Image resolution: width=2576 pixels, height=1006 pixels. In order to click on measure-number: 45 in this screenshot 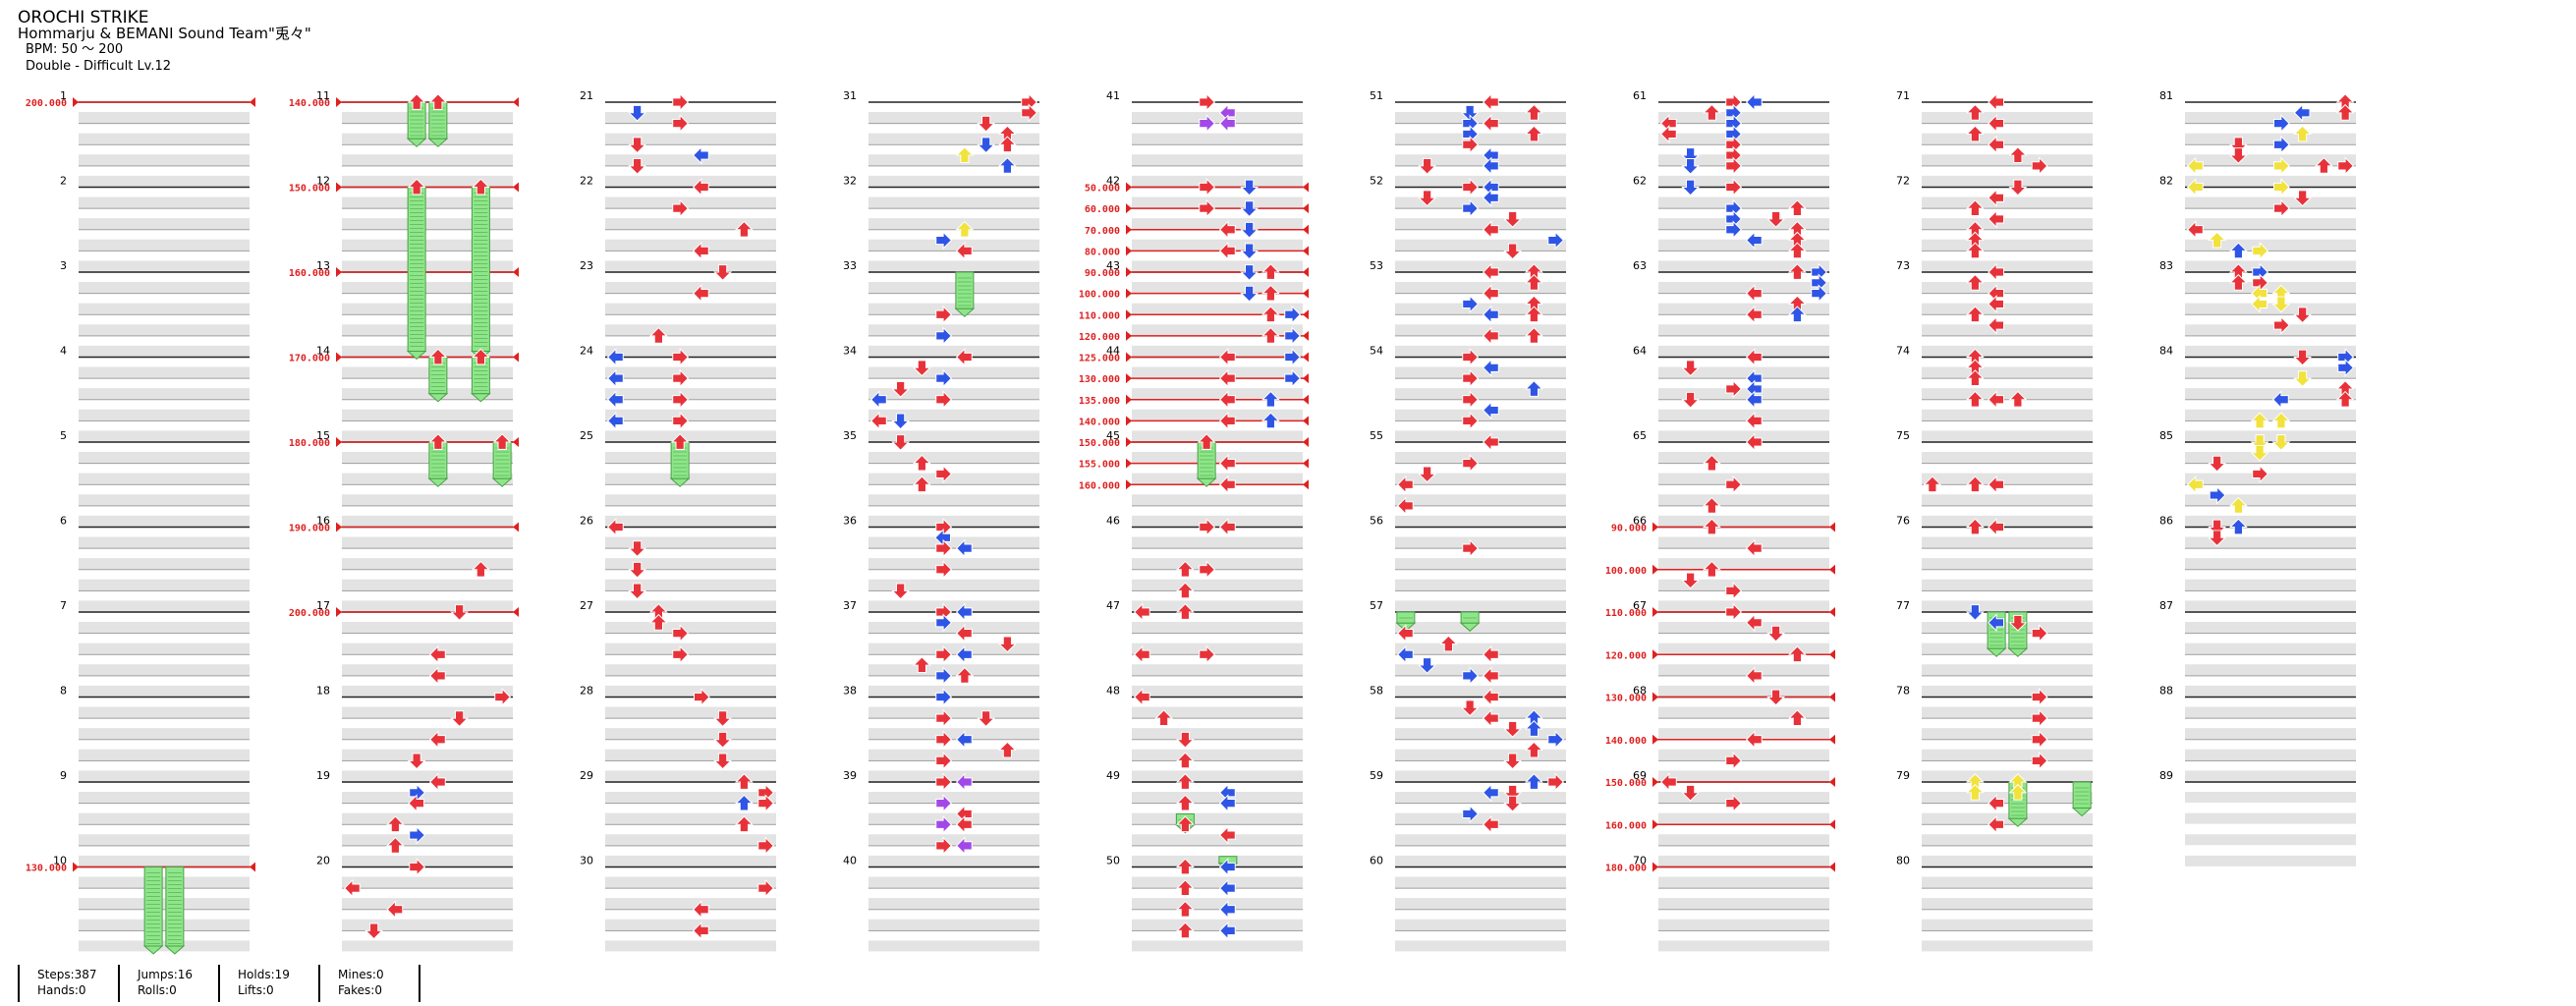, I will do `click(1113, 435)`.